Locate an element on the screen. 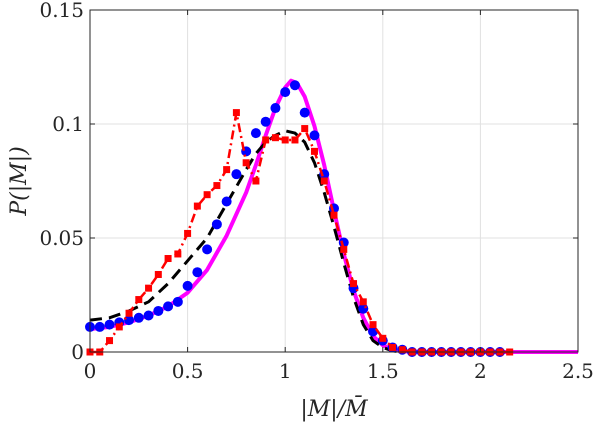  x-tick-label: 1 is located at coordinates (285, 371).